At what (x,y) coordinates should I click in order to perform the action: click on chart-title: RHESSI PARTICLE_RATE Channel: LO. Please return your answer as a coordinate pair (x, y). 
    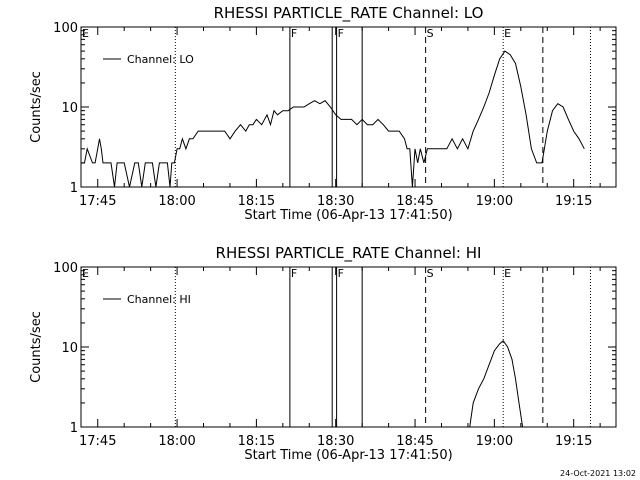
    Looking at the image, I should click on (349, 13).